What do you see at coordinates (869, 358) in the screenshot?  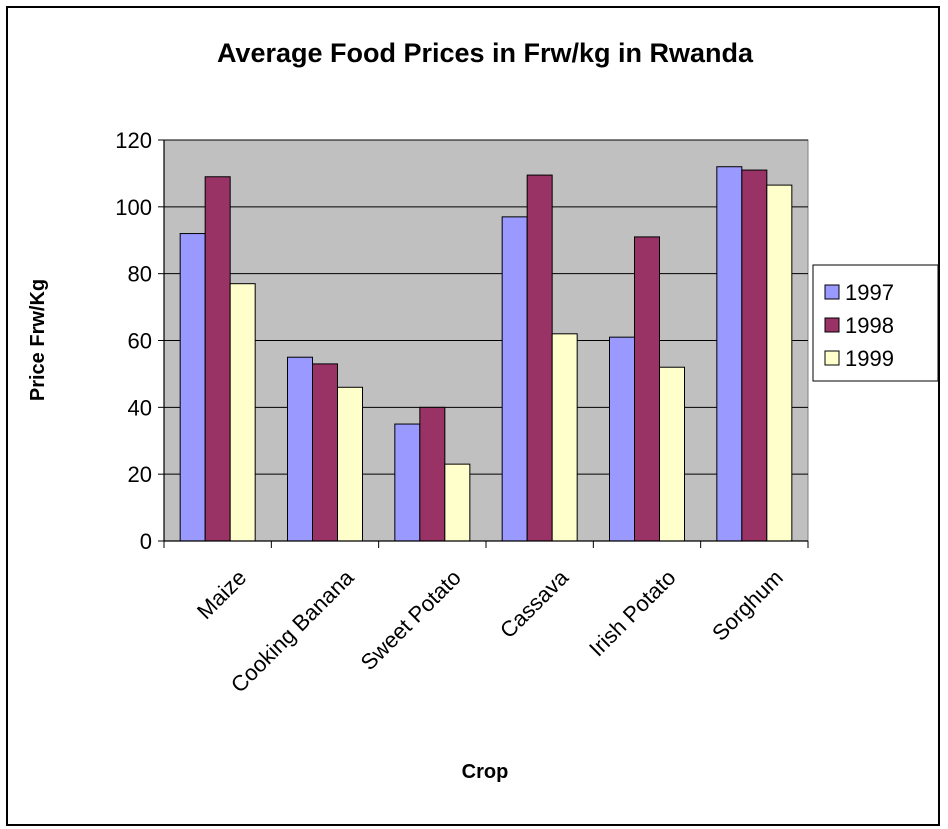 I see `legend-label-1999: 1999` at bounding box center [869, 358].